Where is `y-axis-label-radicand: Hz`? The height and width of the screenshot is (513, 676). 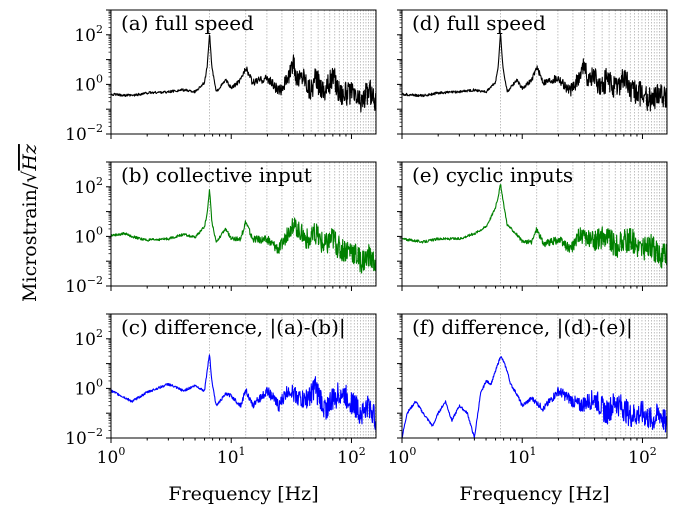
y-axis-label-radicand: Hz is located at coordinates (30, 157).